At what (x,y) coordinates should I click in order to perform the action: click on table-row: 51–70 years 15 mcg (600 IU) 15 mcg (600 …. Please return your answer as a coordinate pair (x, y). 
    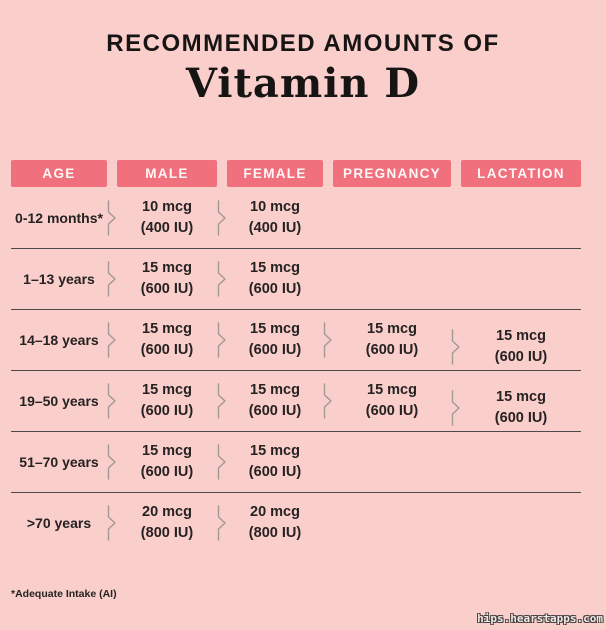
    Looking at the image, I should click on (296, 461).